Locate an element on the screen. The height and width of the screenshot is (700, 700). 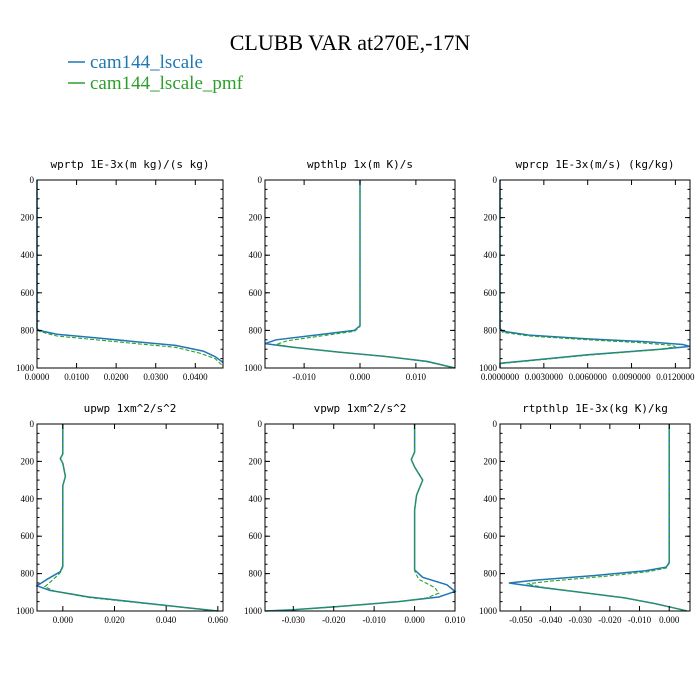
x-tick-label: 0.0030000 is located at coordinates (544, 377).